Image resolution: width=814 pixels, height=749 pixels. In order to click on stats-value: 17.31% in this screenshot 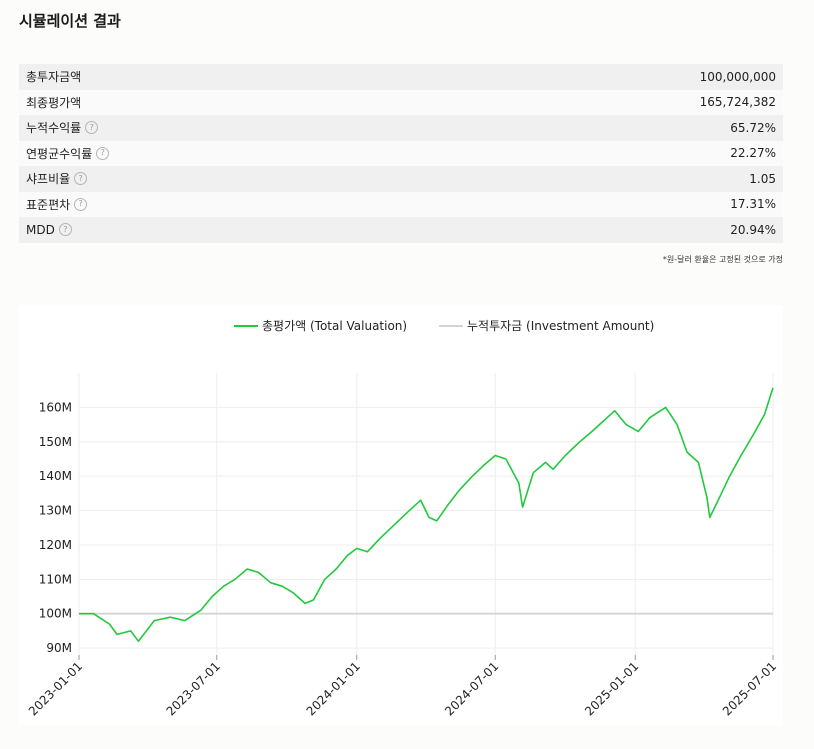, I will do `click(753, 204)`.